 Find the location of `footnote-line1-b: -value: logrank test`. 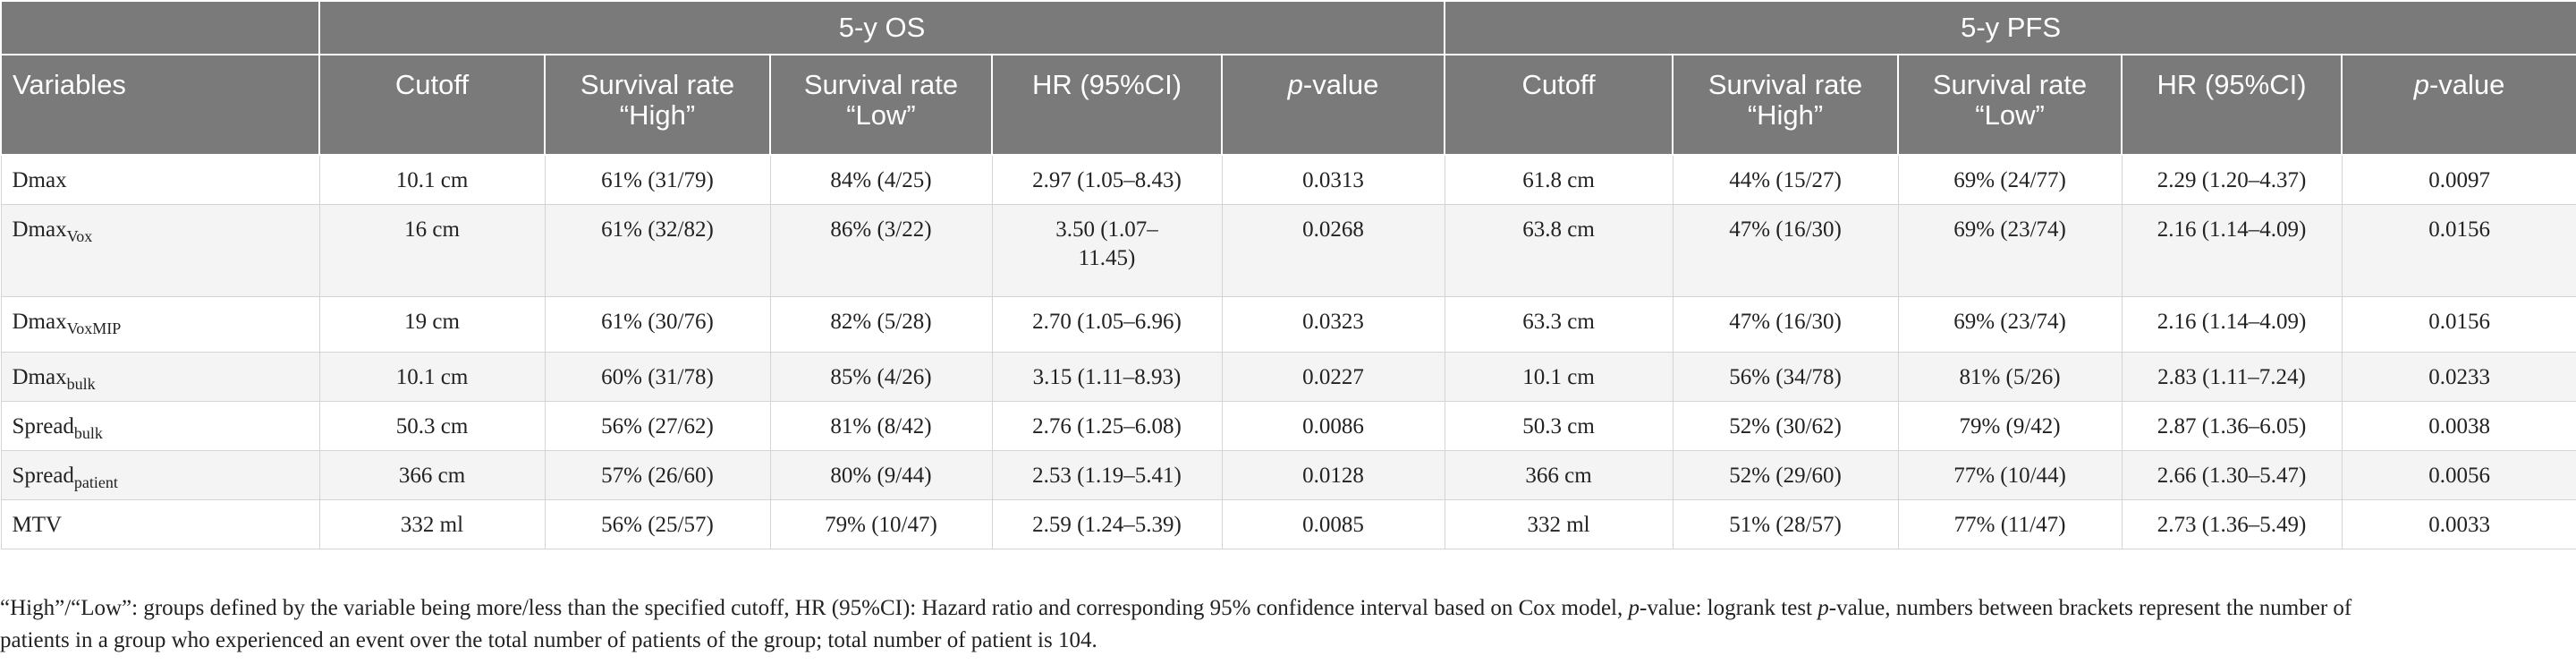

footnote-line1-b: -value: logrank test is located at coordinates (1729, 608).